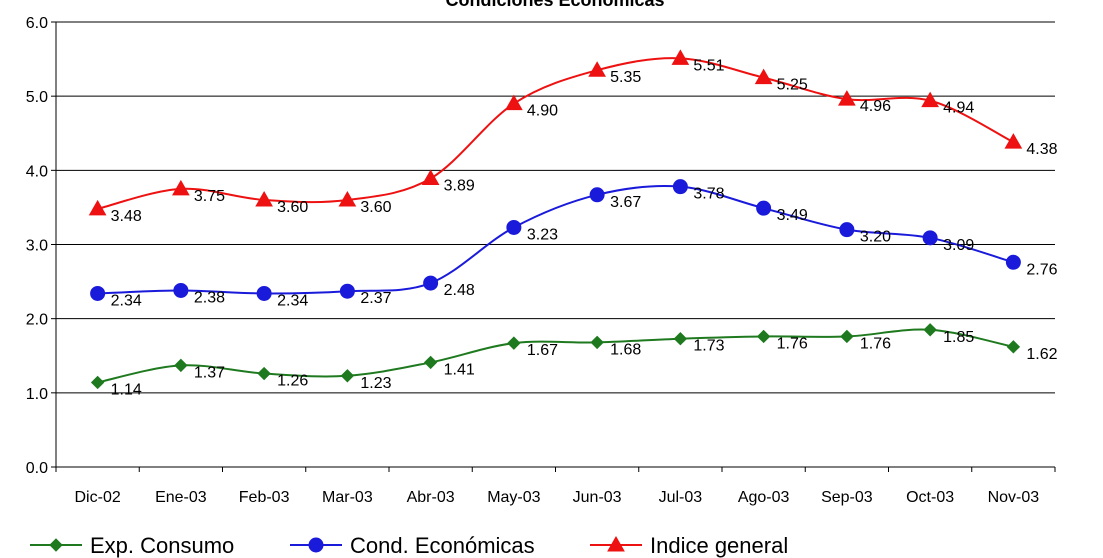 This screenshot has height=558, width=1103. I want to click on data-label: 5.35, so click(625, 77).